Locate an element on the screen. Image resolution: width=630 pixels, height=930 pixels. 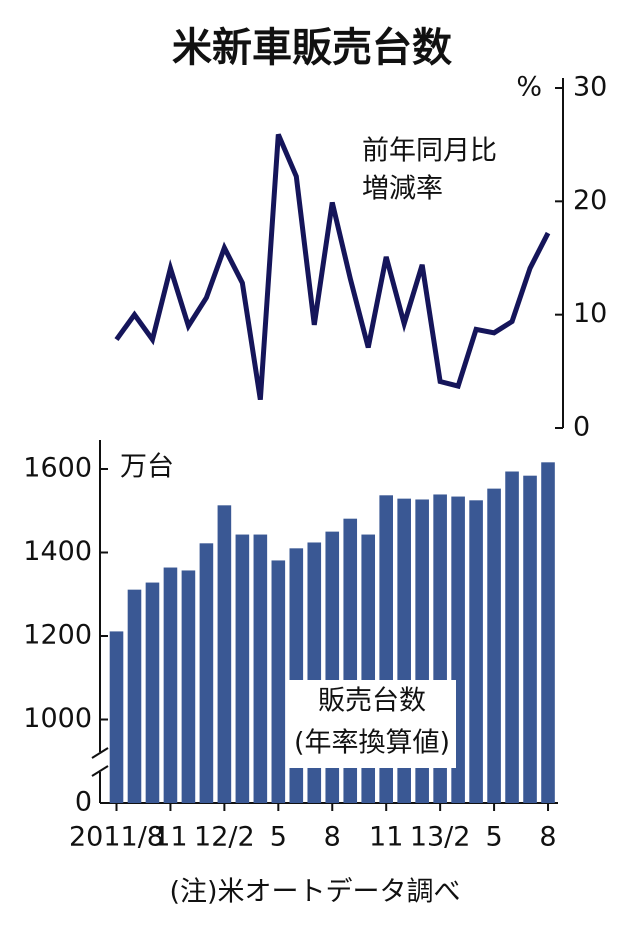
x-tick-label: 13/2 is located at coordinates (440, 837).